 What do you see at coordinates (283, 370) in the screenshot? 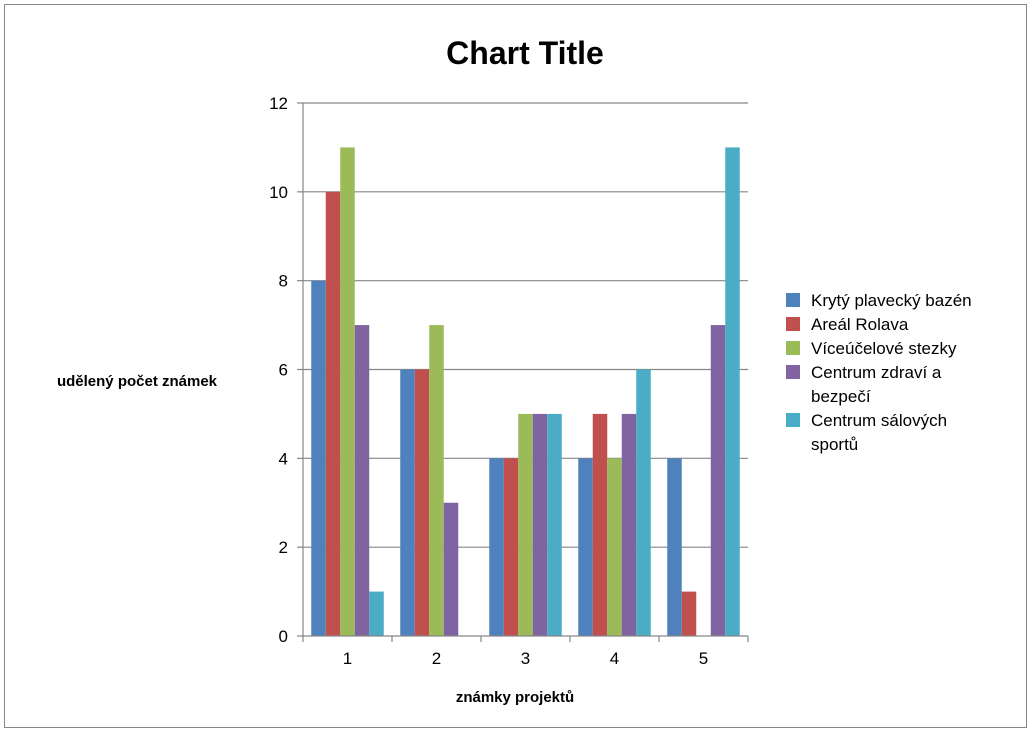
I see `y-tick-label: 6` at bounding box center [283, 370].